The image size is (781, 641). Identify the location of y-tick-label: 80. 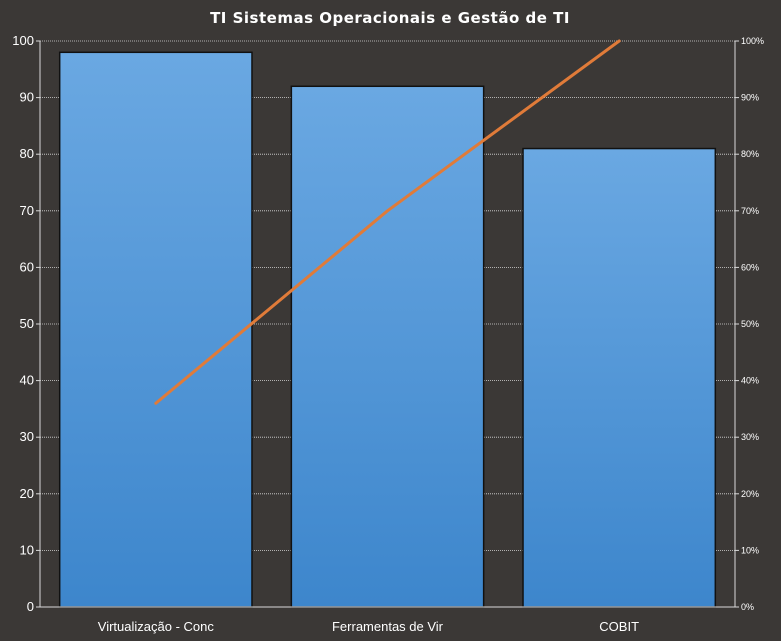
(27, 153).